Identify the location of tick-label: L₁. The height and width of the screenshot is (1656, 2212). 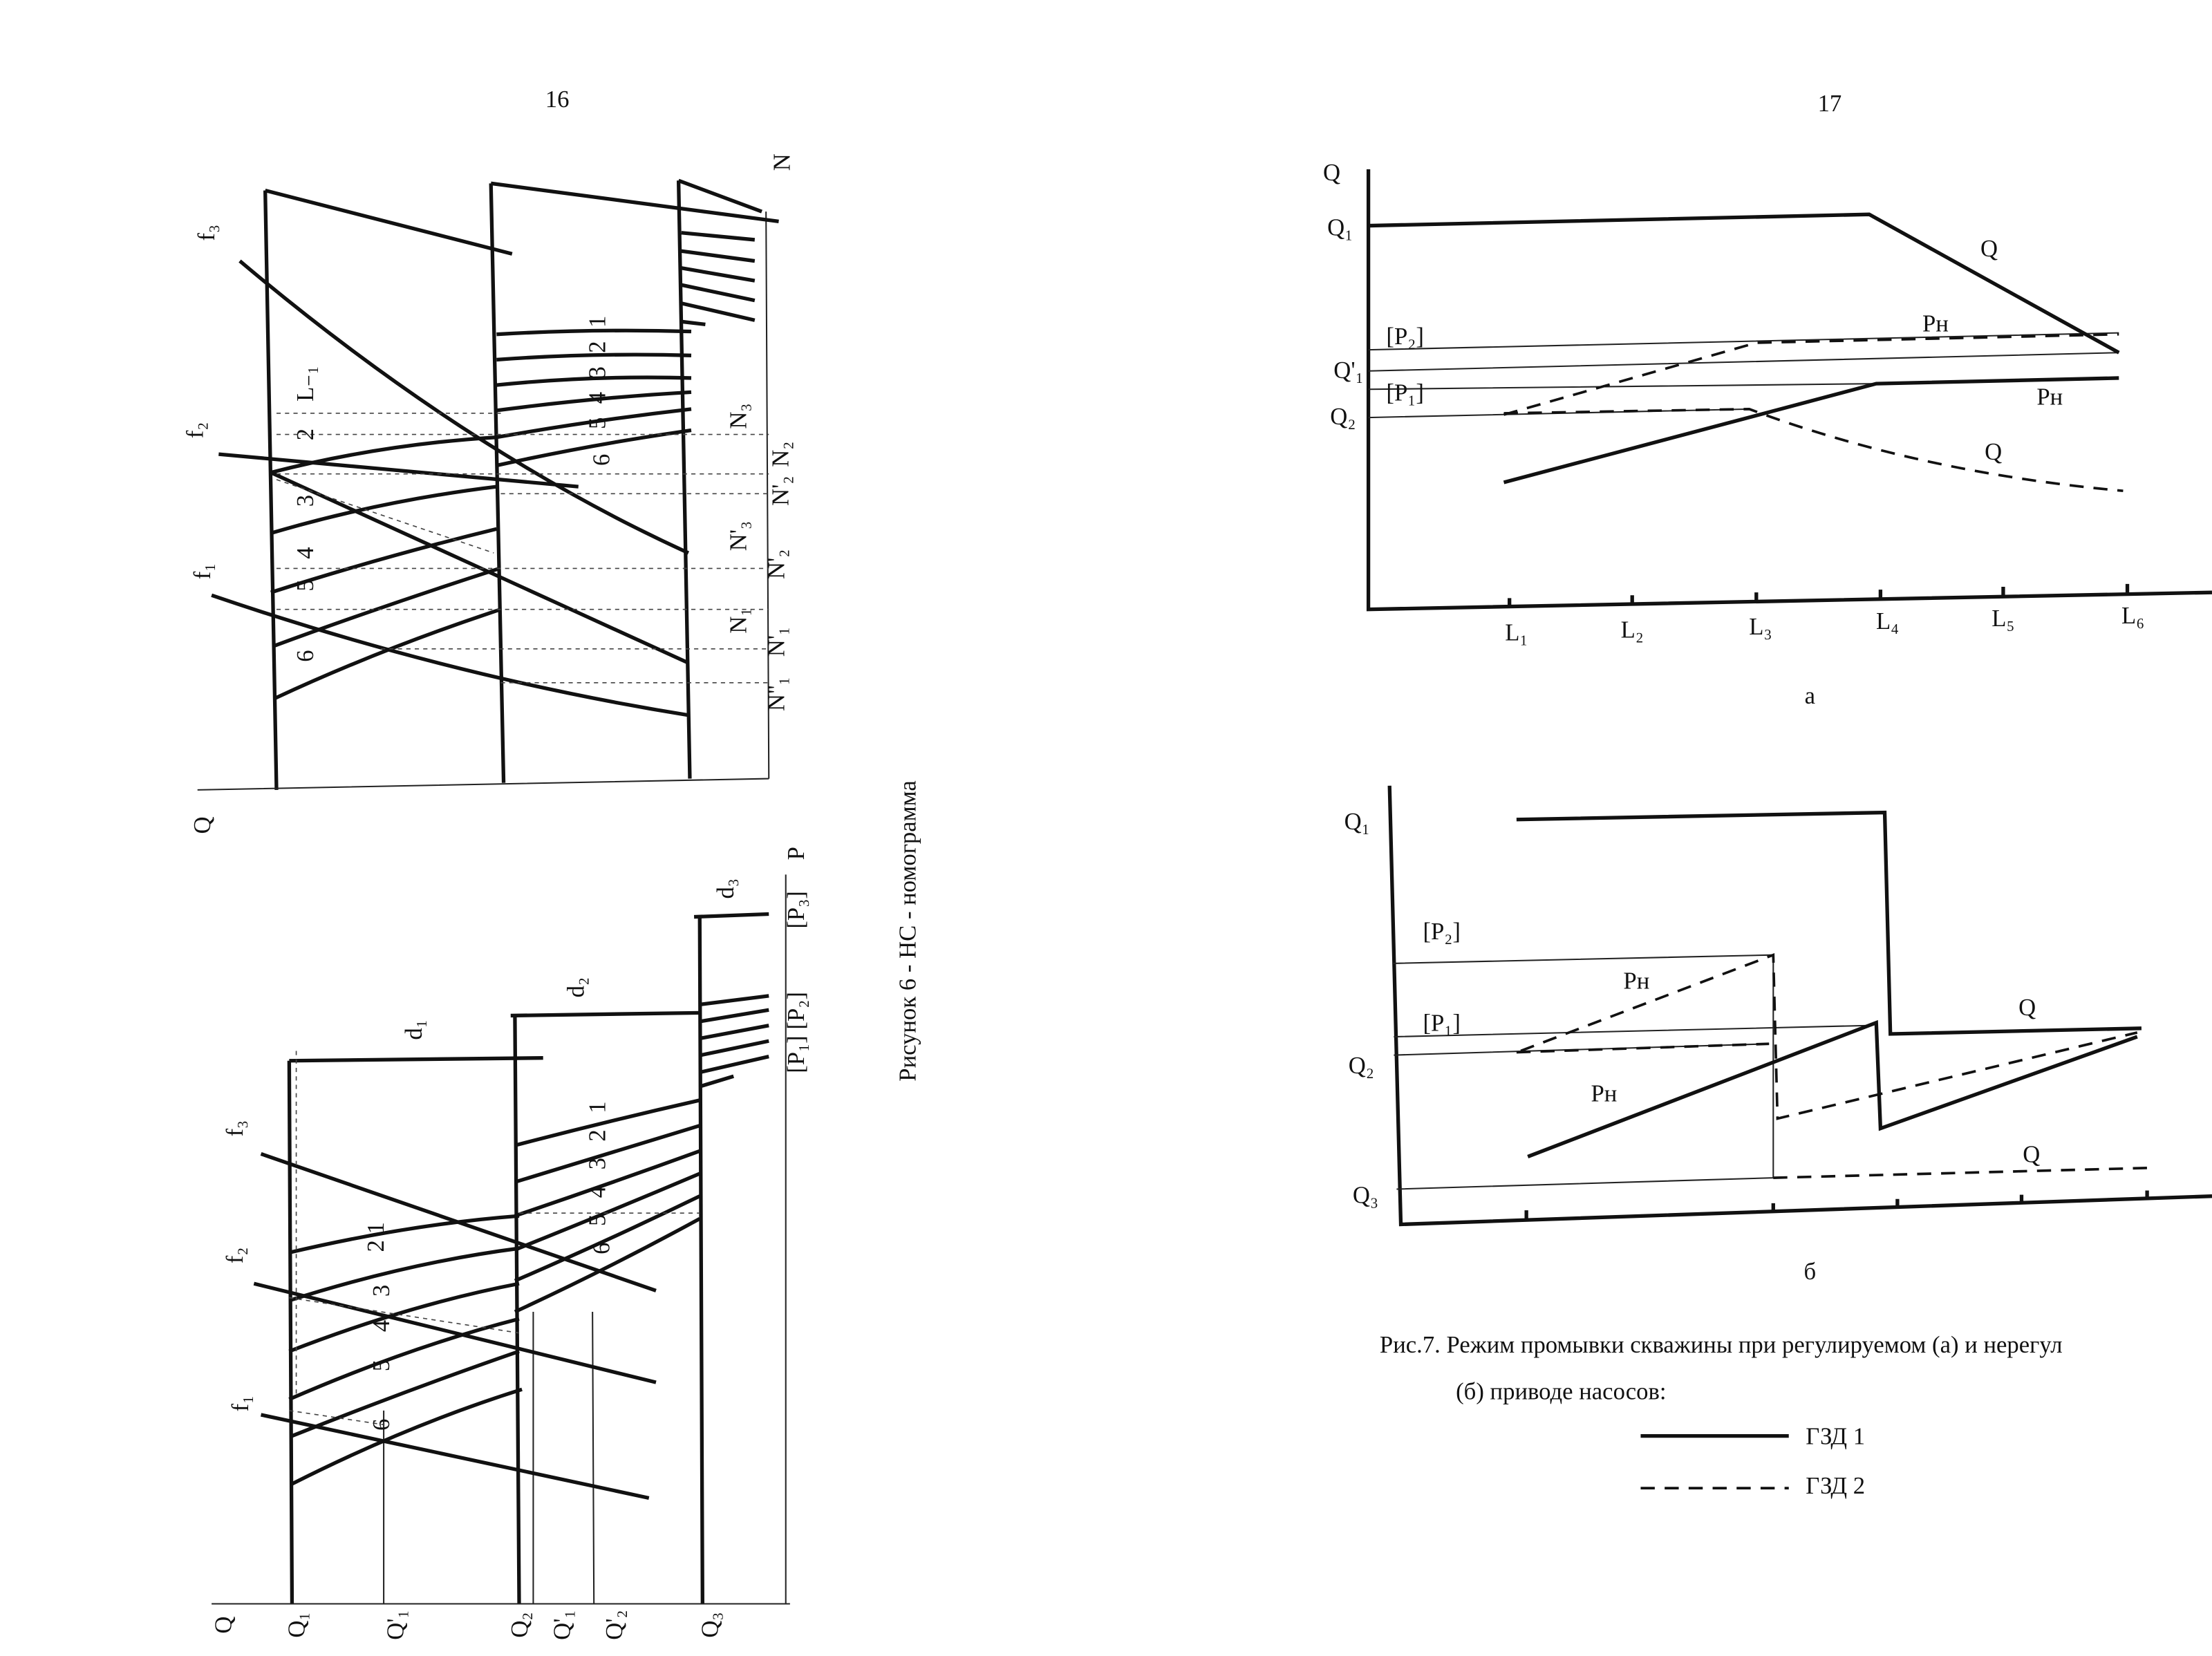
(1516, 632).